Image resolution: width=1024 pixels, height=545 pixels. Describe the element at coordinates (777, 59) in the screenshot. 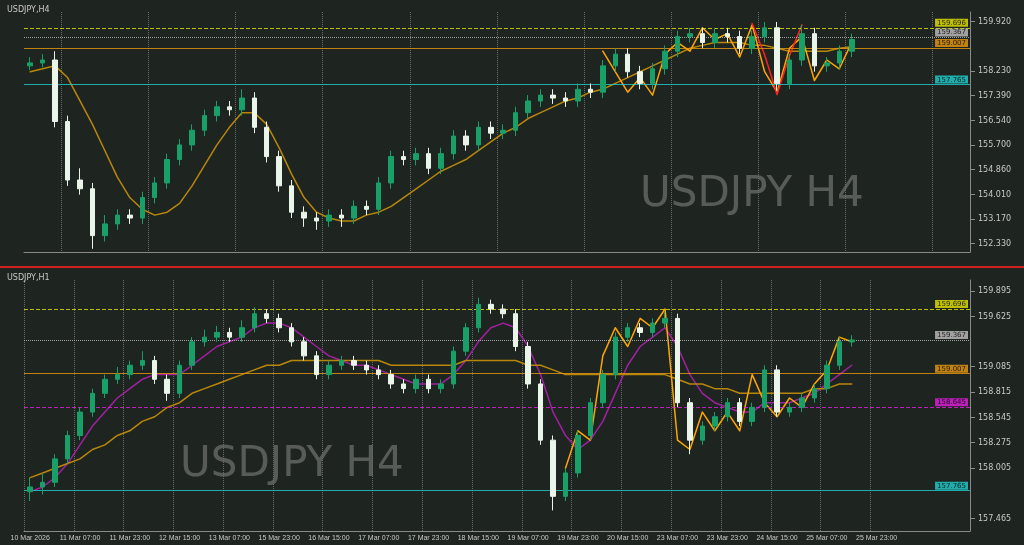

I see `line-series` at that location.